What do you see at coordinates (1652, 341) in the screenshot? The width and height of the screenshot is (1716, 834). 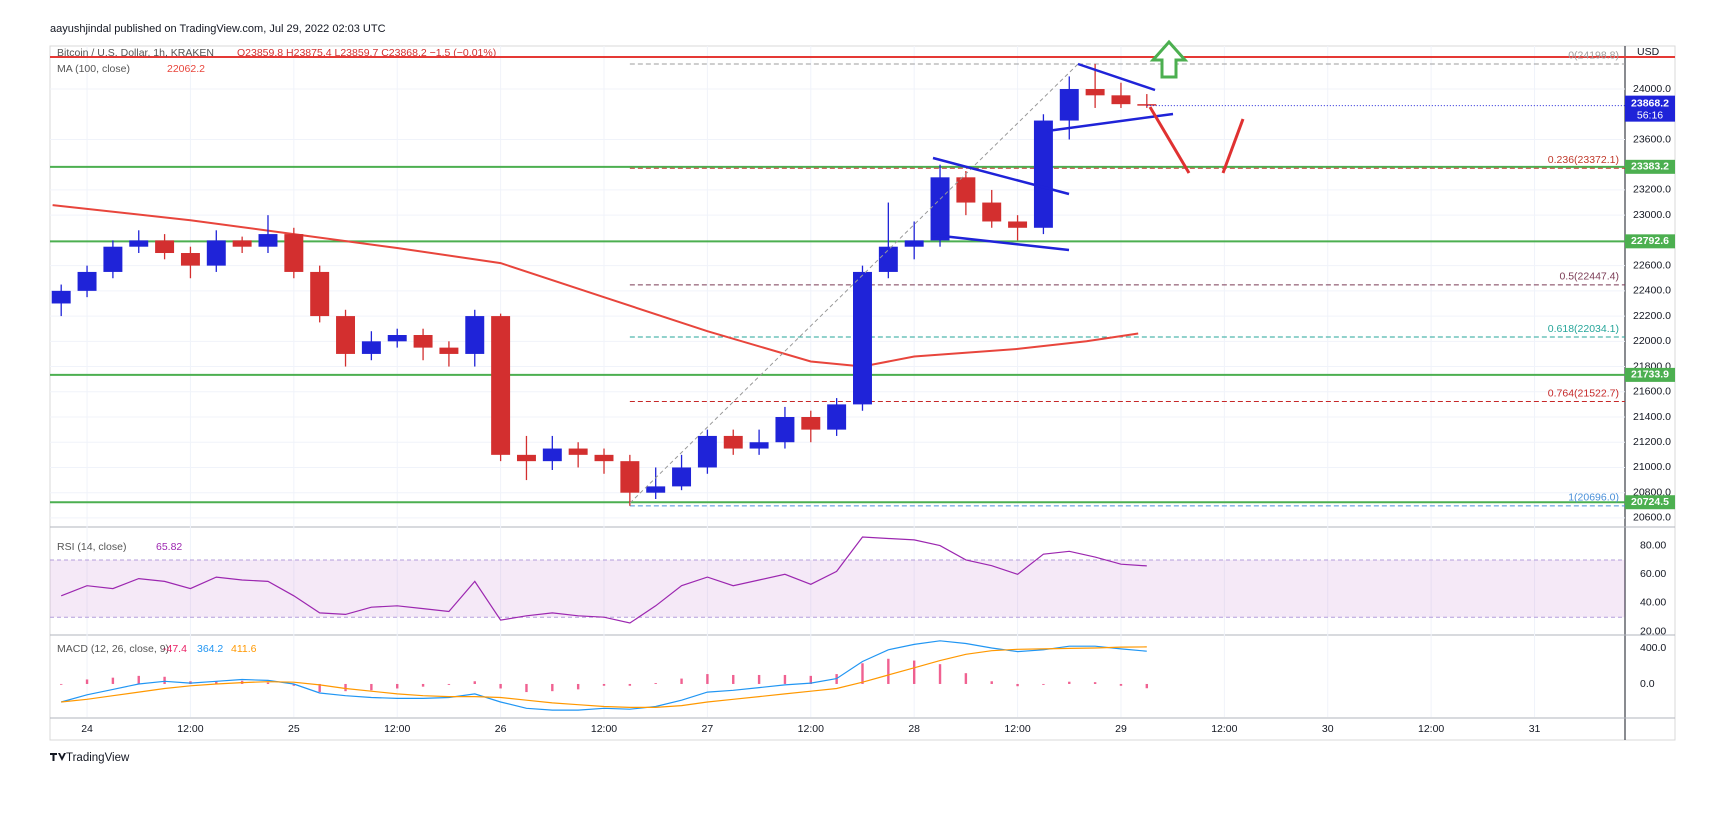 I see `y-tick-label: 22000.0` at bounding box center [1652, 341].